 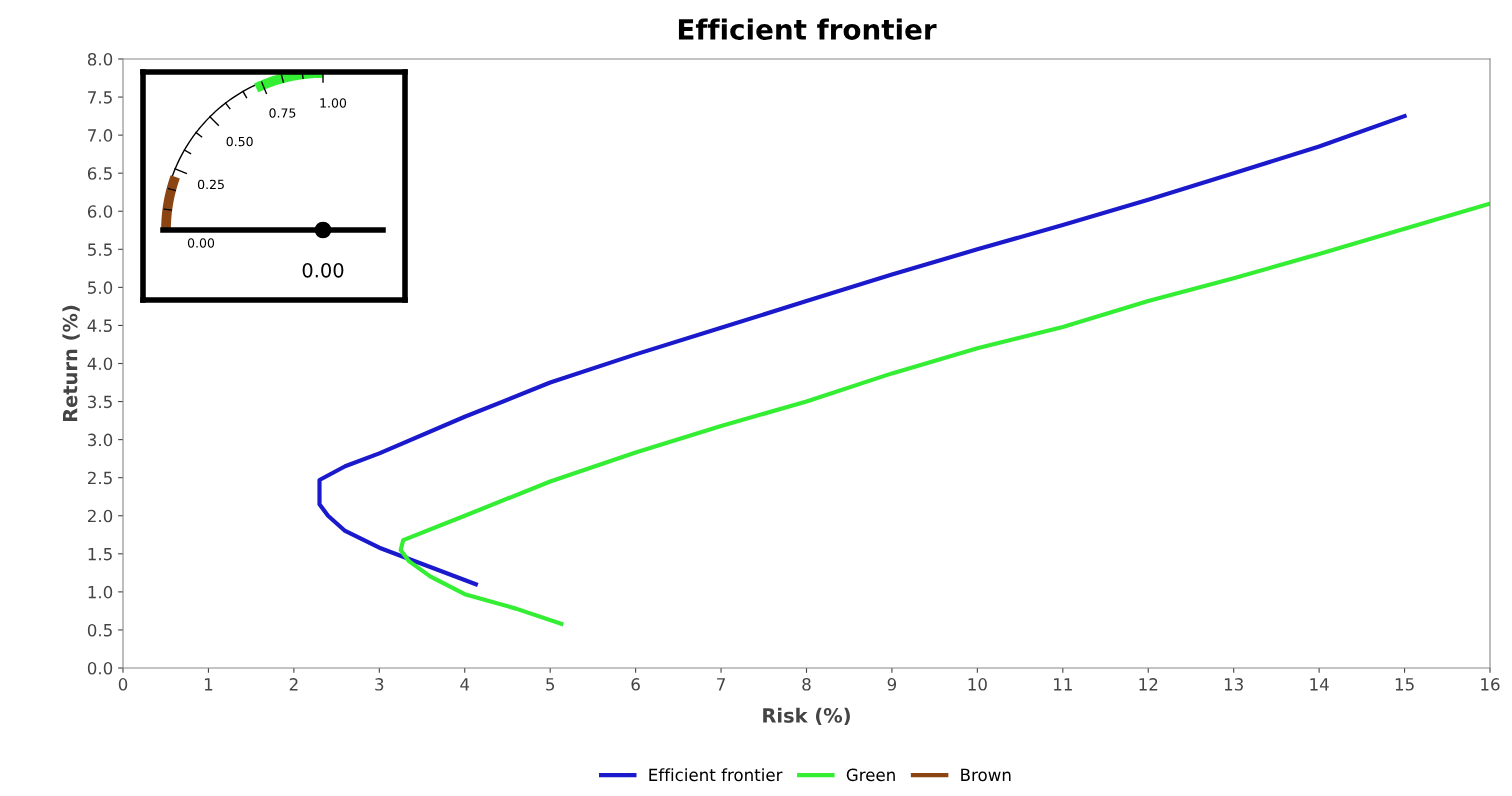 What do you see at coordinates (1319, 684) in the screenshot?
I see `x-tick-label: 14` at bounding box center [1319, 684].